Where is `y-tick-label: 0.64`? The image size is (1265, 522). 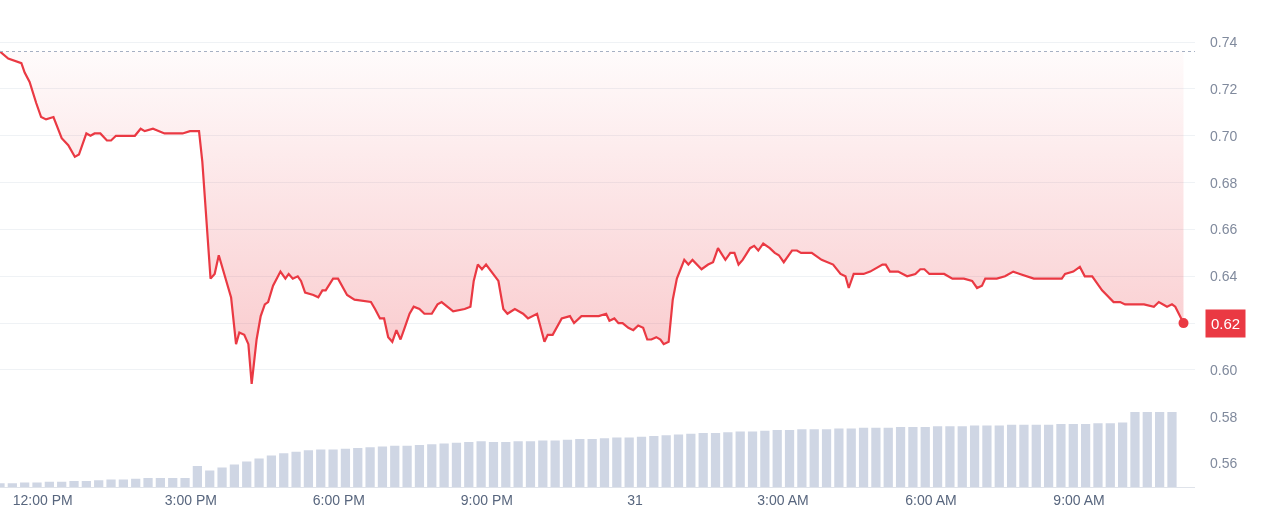
y-tick-label: 0.64 is located at coordinates (1224, 276).